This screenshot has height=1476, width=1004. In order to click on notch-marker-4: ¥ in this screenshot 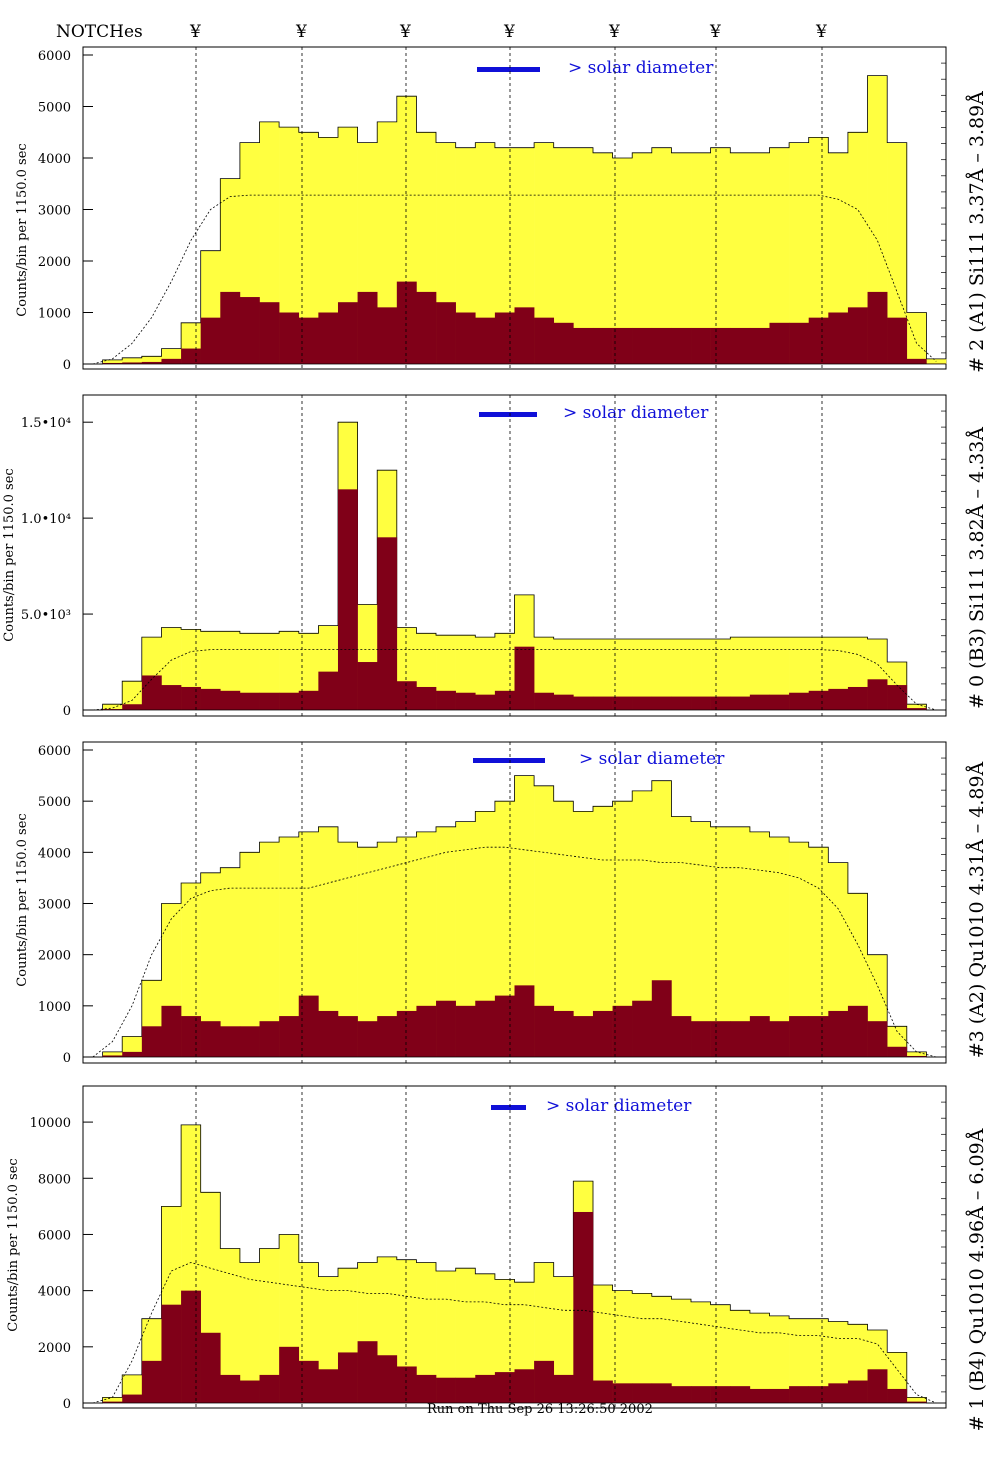, I will do `click(509, 32)`.